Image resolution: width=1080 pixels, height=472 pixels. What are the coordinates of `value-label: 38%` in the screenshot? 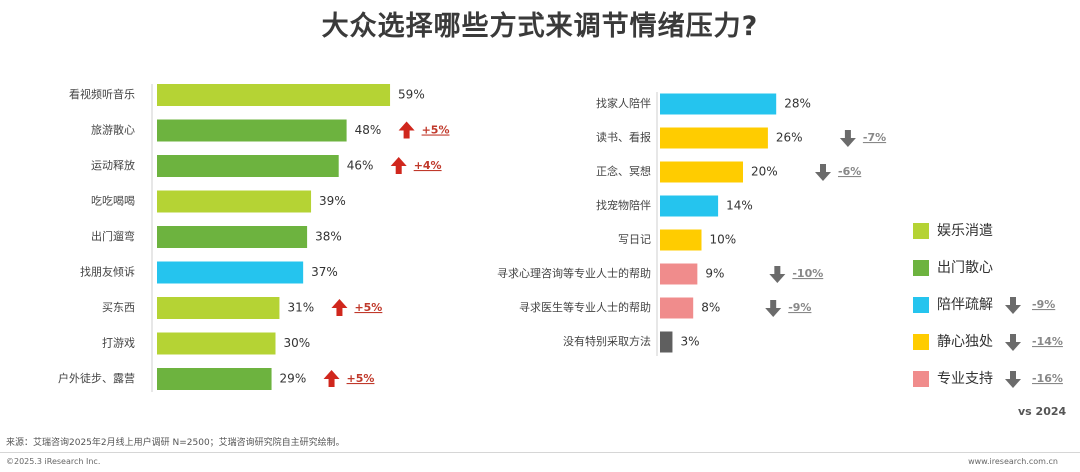 It's located at (328, 237).